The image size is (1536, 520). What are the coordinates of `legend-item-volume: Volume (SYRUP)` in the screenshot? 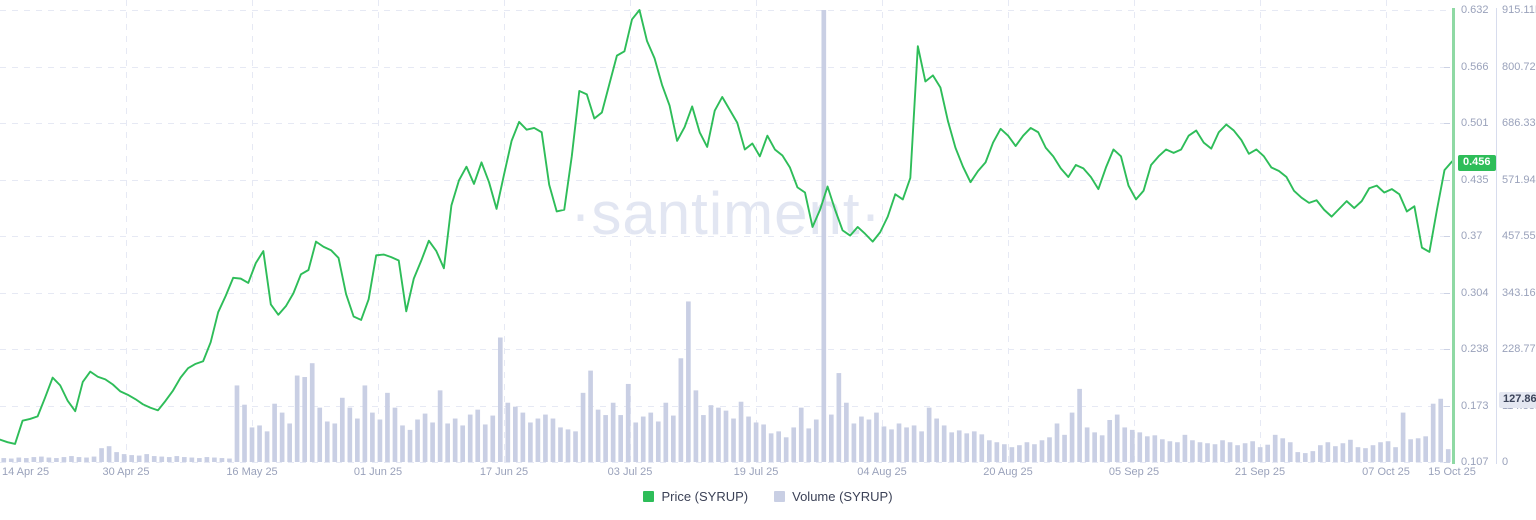 It's located at (833, 496).